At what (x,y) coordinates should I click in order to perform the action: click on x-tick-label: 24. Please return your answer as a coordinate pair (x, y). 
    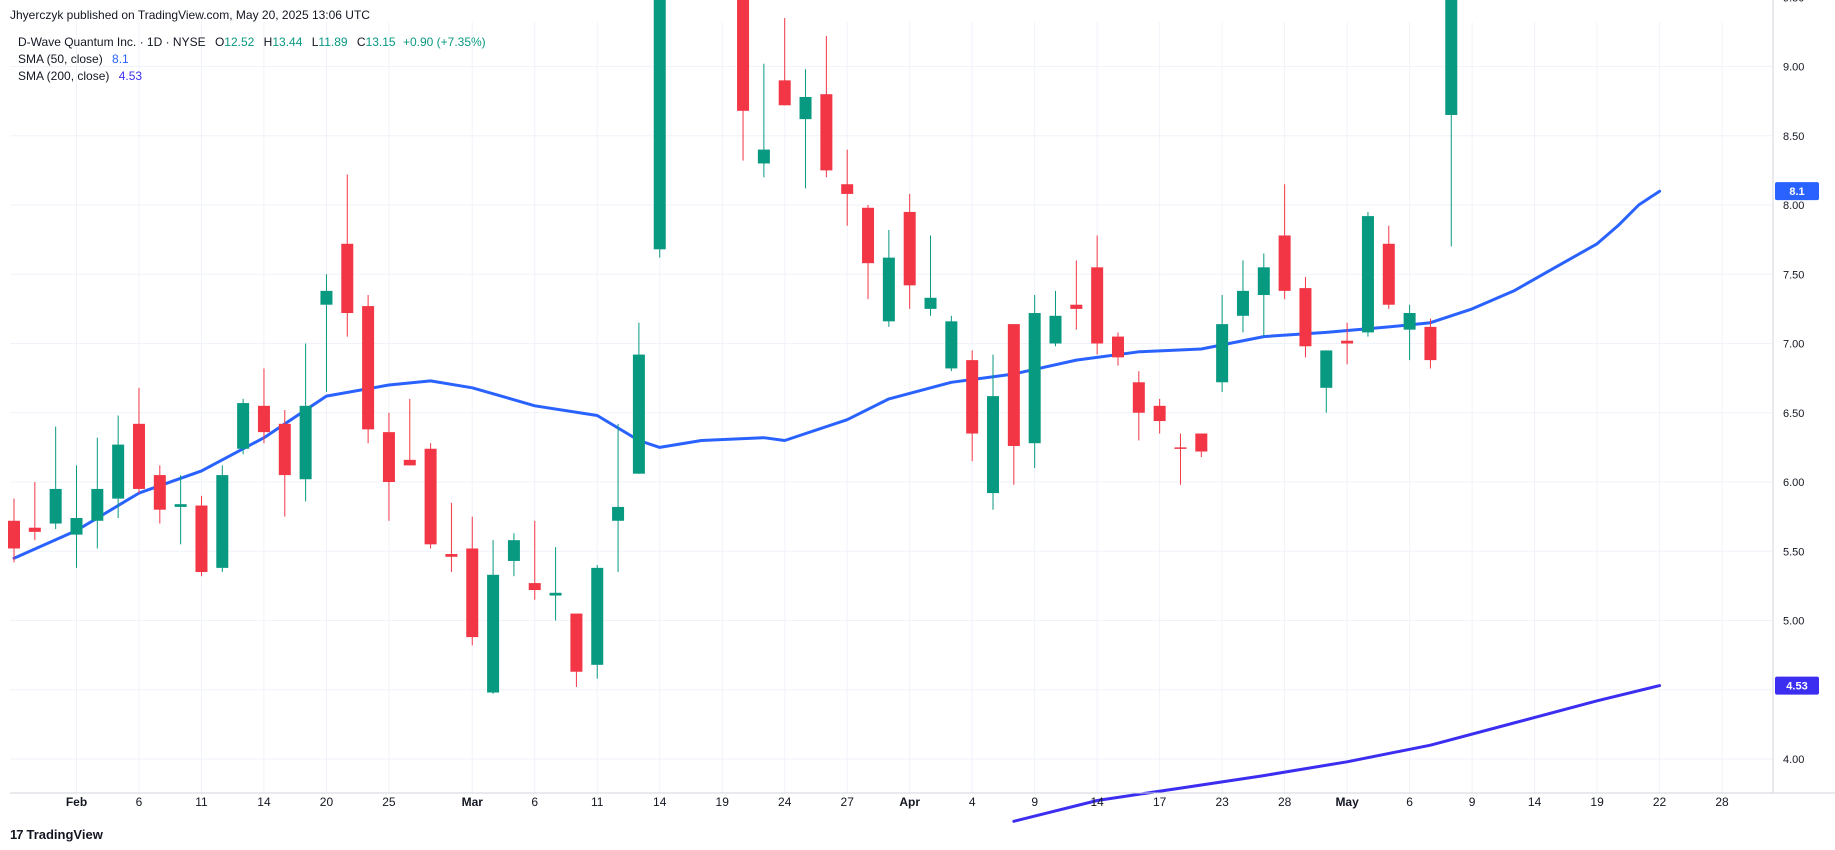
    Looking at the image, I should click on (785, 802).